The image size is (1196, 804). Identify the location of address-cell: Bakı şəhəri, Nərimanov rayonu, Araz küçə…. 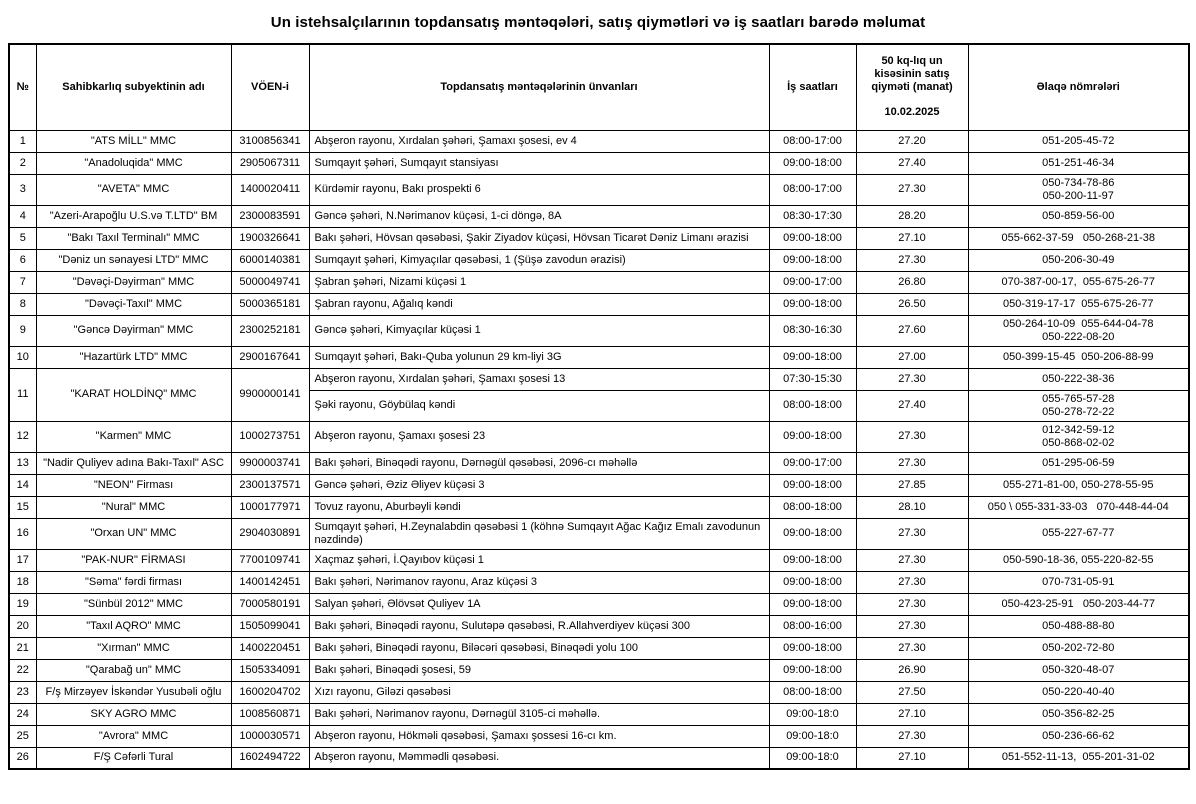
(539, 582).